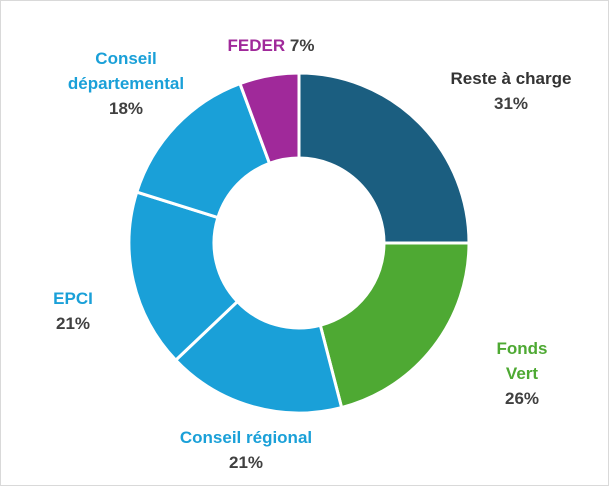 This screenshot has height=486, width=609. What do you see at coordinates (256, 45) in the screenshot?
I see `category-label: FEDER` at bounding box center [256, 45].